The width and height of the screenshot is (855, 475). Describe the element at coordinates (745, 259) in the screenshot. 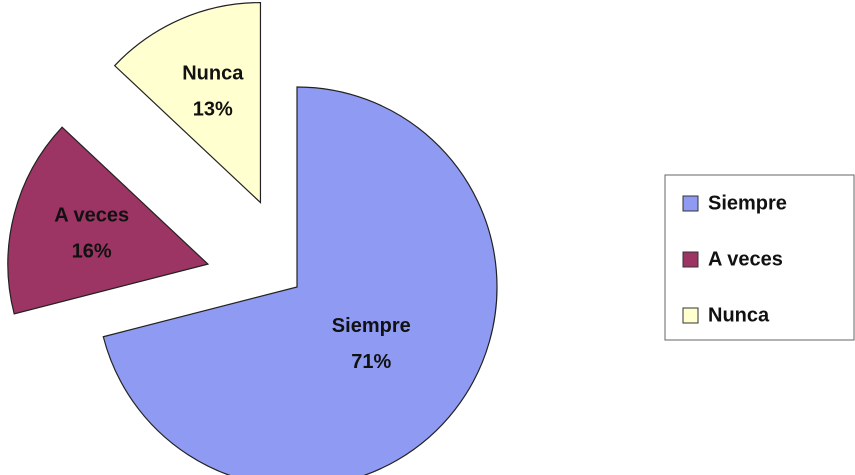

I see `legend-label: A veces` at that location.